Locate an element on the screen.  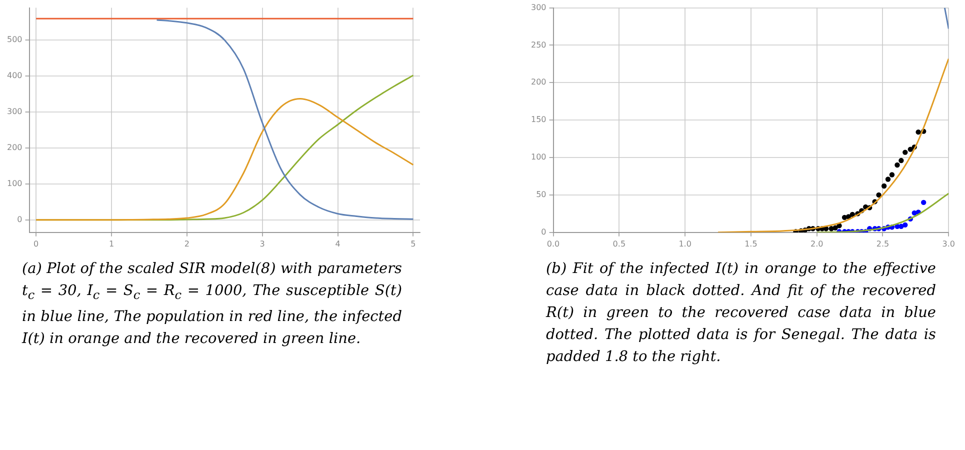
x-tick-label: 5 is located at coordinates (413, 243).